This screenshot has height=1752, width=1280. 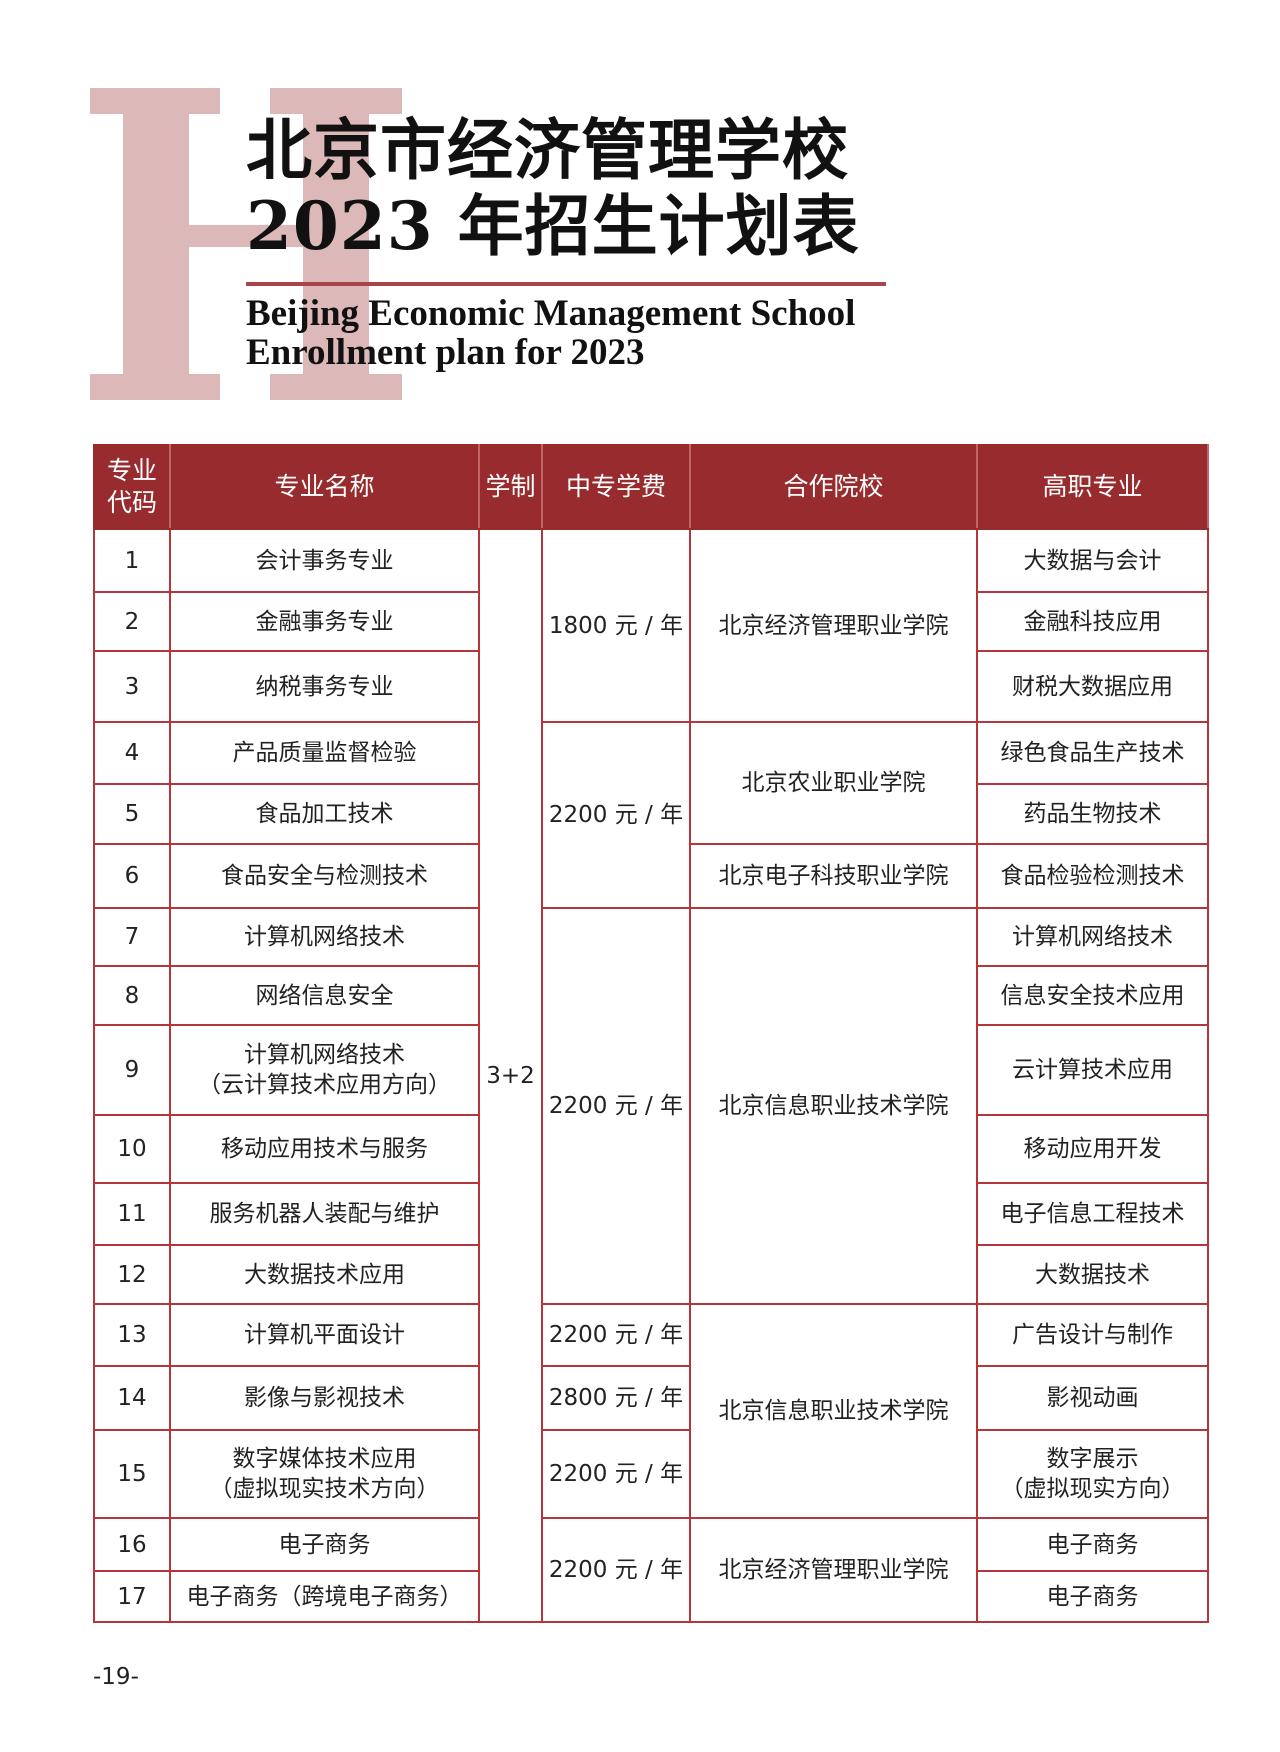 What do you see at coordinates (132, 995) in the screenshot?
I see `major-code: 8` at bounding box center [132, 995].